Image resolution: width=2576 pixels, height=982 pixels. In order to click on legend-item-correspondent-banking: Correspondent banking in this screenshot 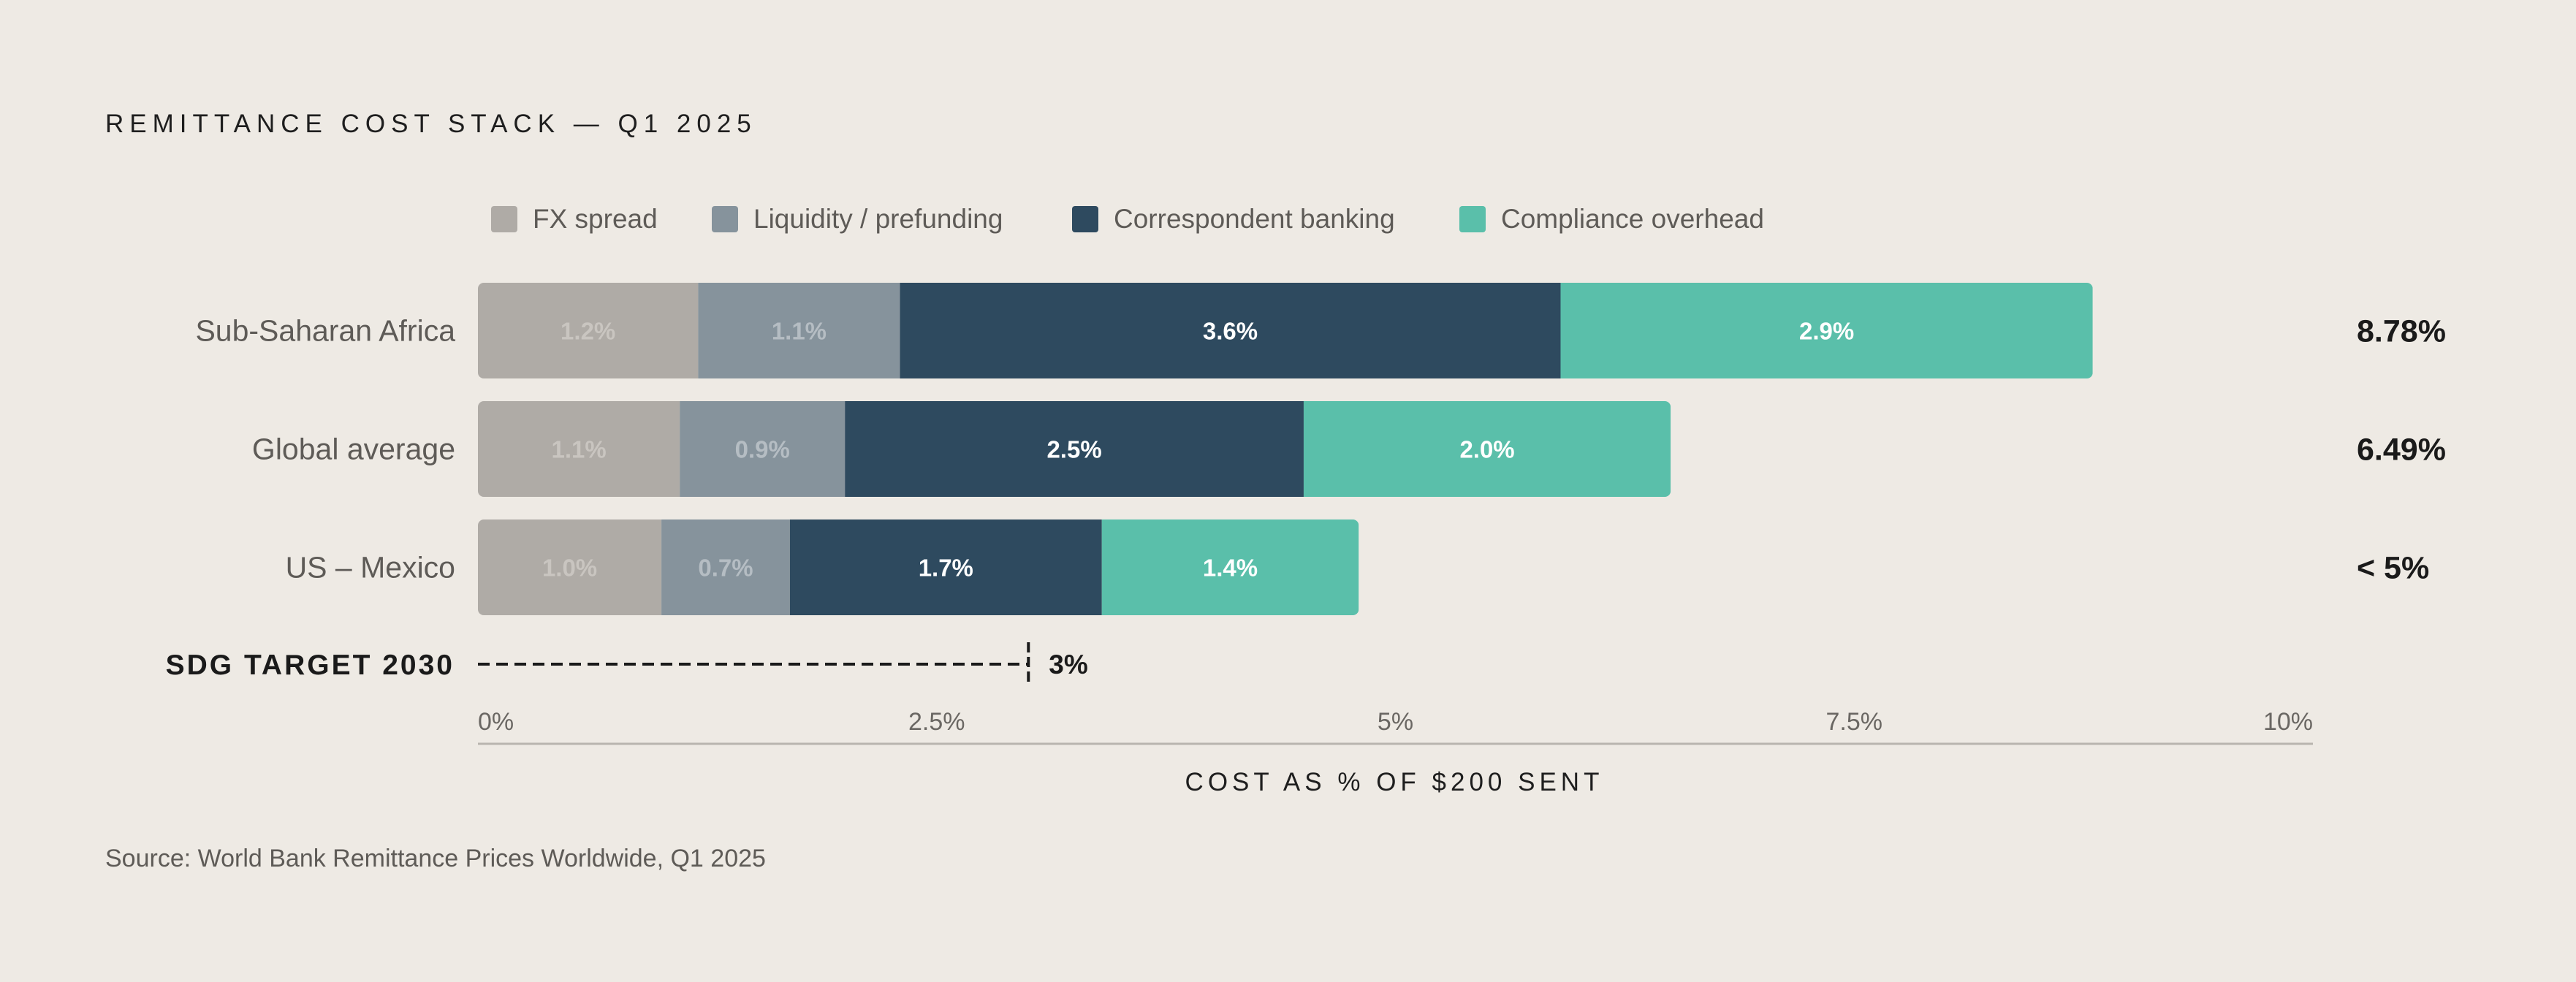, I will do `click(1233, 219)`.